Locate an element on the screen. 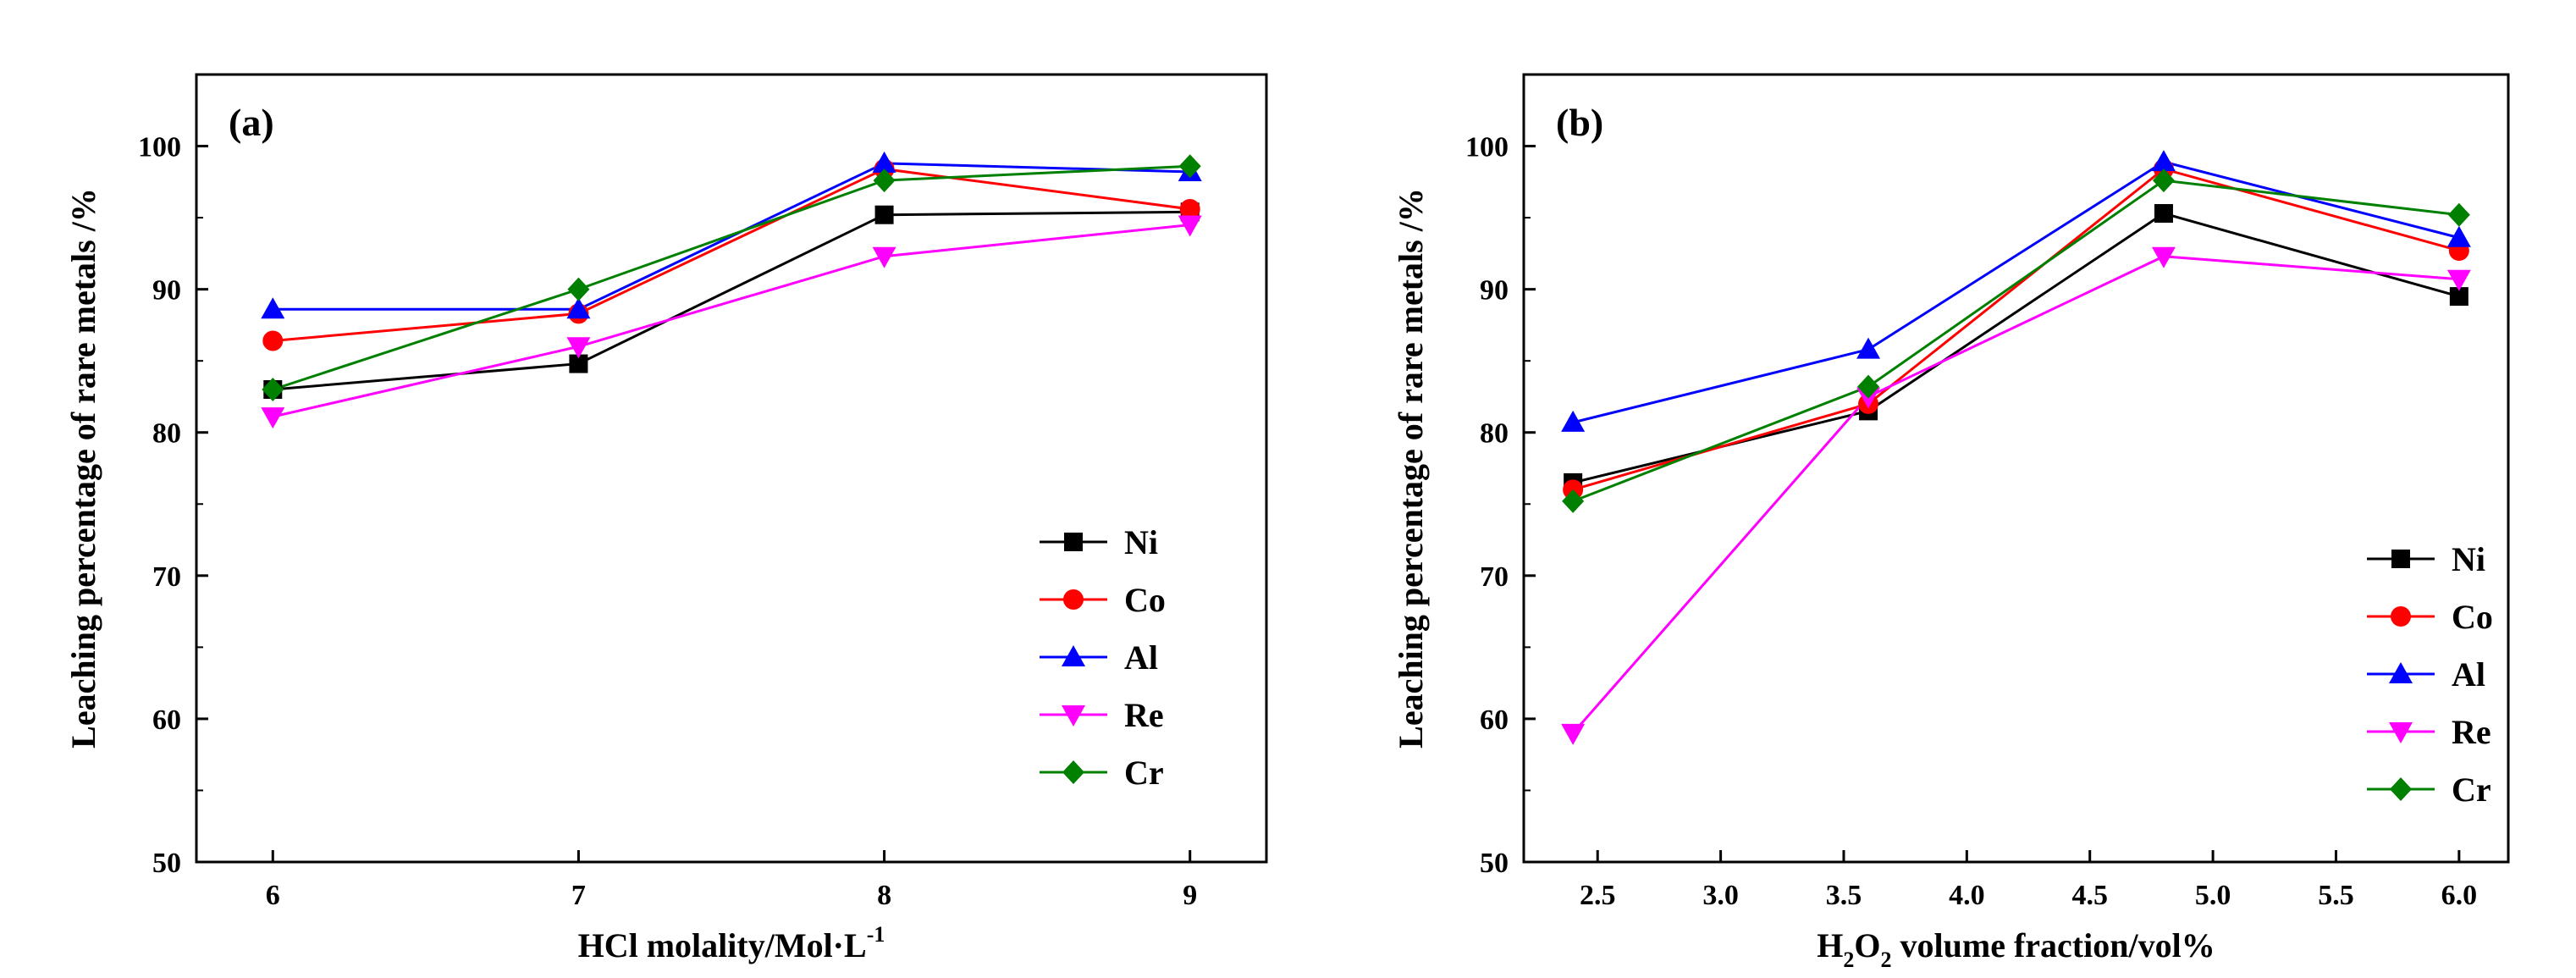 This screenshot has height=978, width=2576. x-axis-label-sub-2b: 2 is located at coordinates (1887, 960).